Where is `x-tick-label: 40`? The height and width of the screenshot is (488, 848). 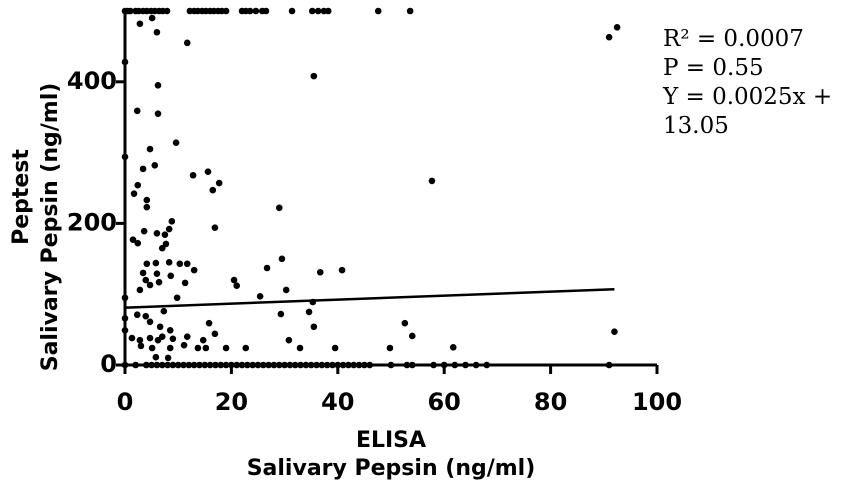 x-tick-label: 40 is located at coordinates (337, 402).